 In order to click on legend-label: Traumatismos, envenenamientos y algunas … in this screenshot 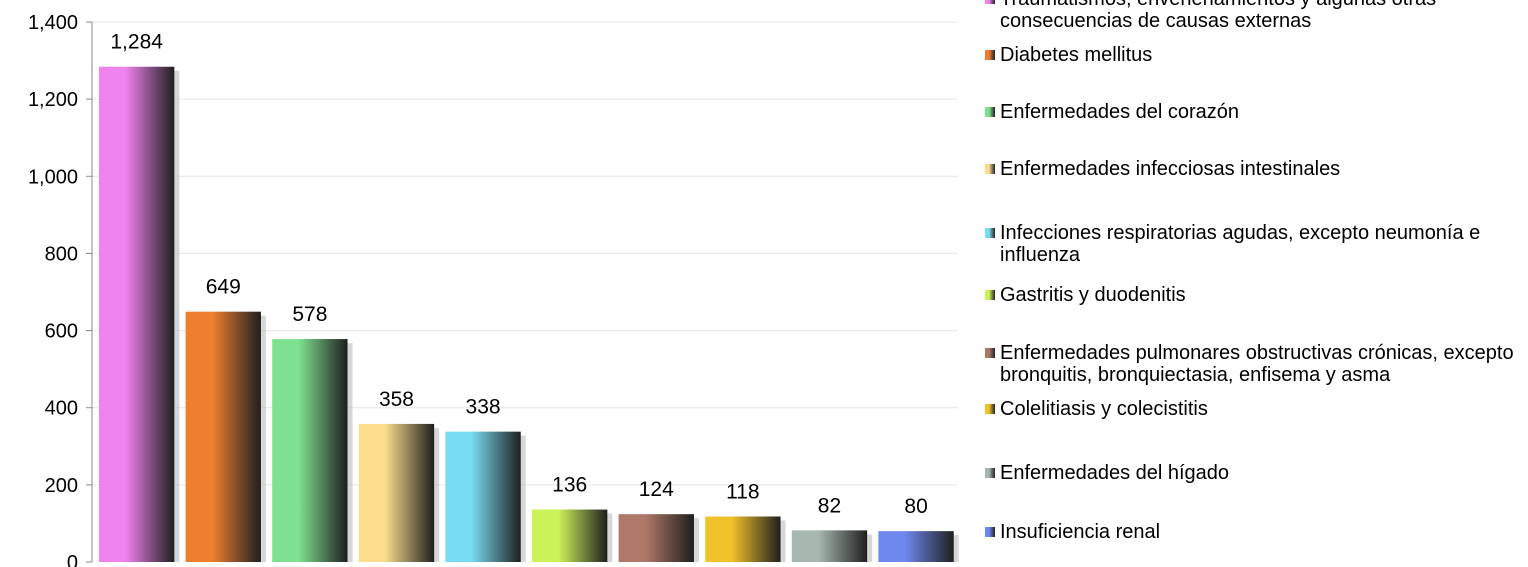, I will do `click(1218, 16)`.